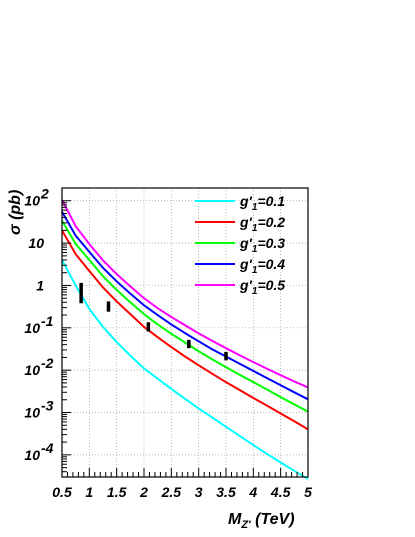  Describe the element at coordinates (262, 266) in the screenshot. I see `legend-label-4: g'1=0.4` at that location.